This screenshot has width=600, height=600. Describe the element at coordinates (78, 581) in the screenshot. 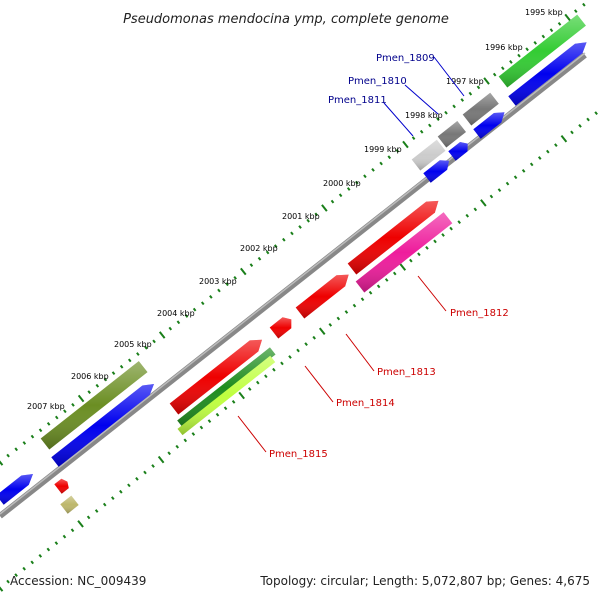

I see `accession-text: Accession: NC_009439` at that location.